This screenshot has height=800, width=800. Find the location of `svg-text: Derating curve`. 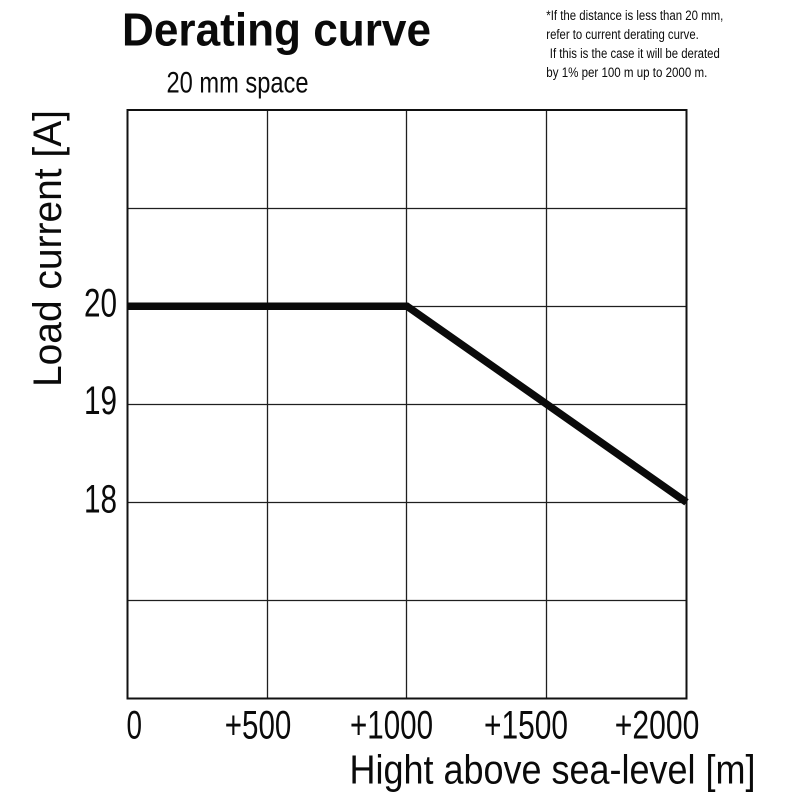

svg-text: Derating curve is located at coordinates (276, 30).